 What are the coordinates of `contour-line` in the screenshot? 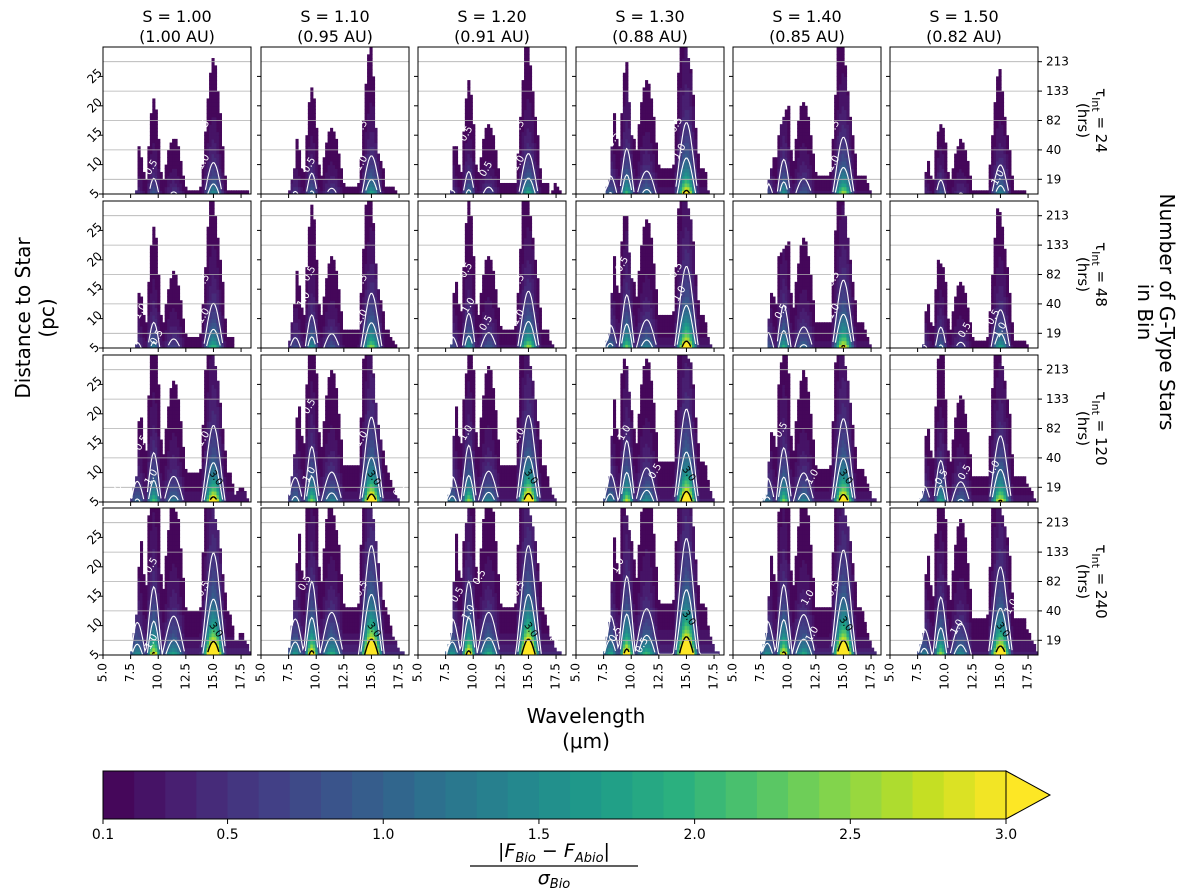 It's located at (337, 174).